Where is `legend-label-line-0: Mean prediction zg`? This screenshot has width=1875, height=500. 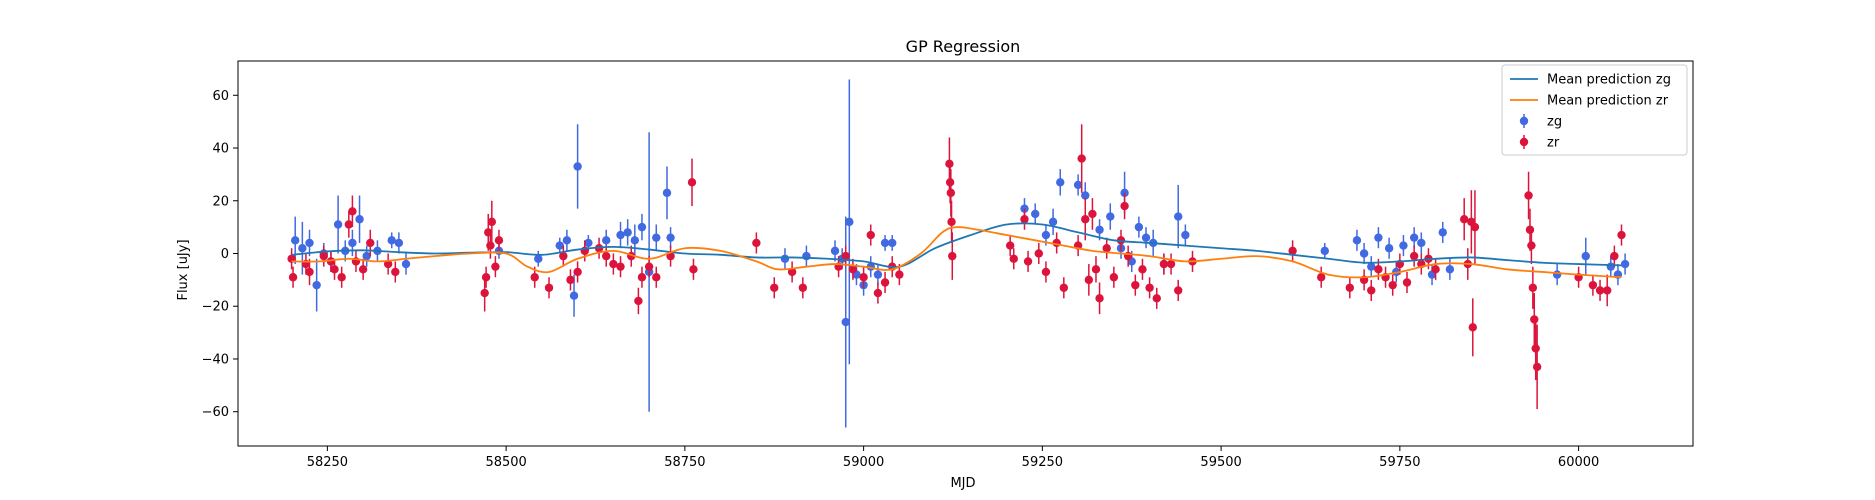 legend-label-line-0: Mean prediction zg is located at coordinates (1609, 80).